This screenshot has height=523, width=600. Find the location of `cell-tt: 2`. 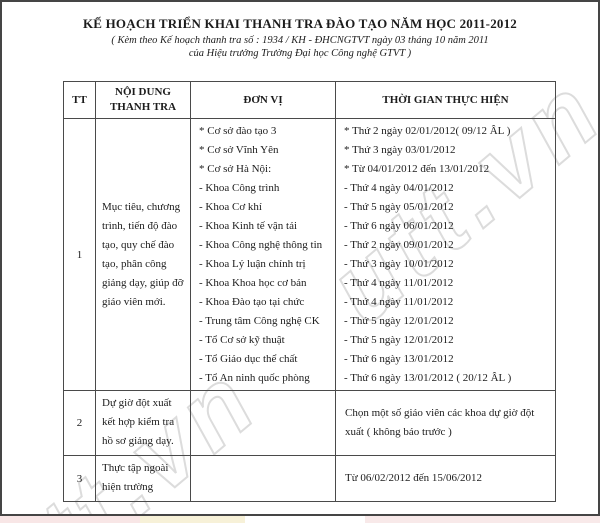

cell-tt: 2 is located at coordinates (79, 423).